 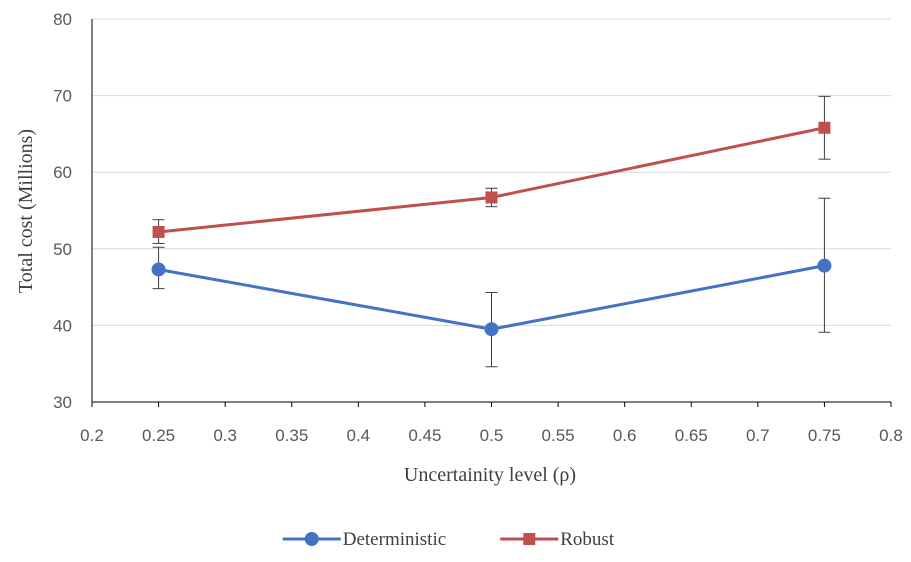 I want to click on x-tick-label: 0.25, so click(x=158, y=435).